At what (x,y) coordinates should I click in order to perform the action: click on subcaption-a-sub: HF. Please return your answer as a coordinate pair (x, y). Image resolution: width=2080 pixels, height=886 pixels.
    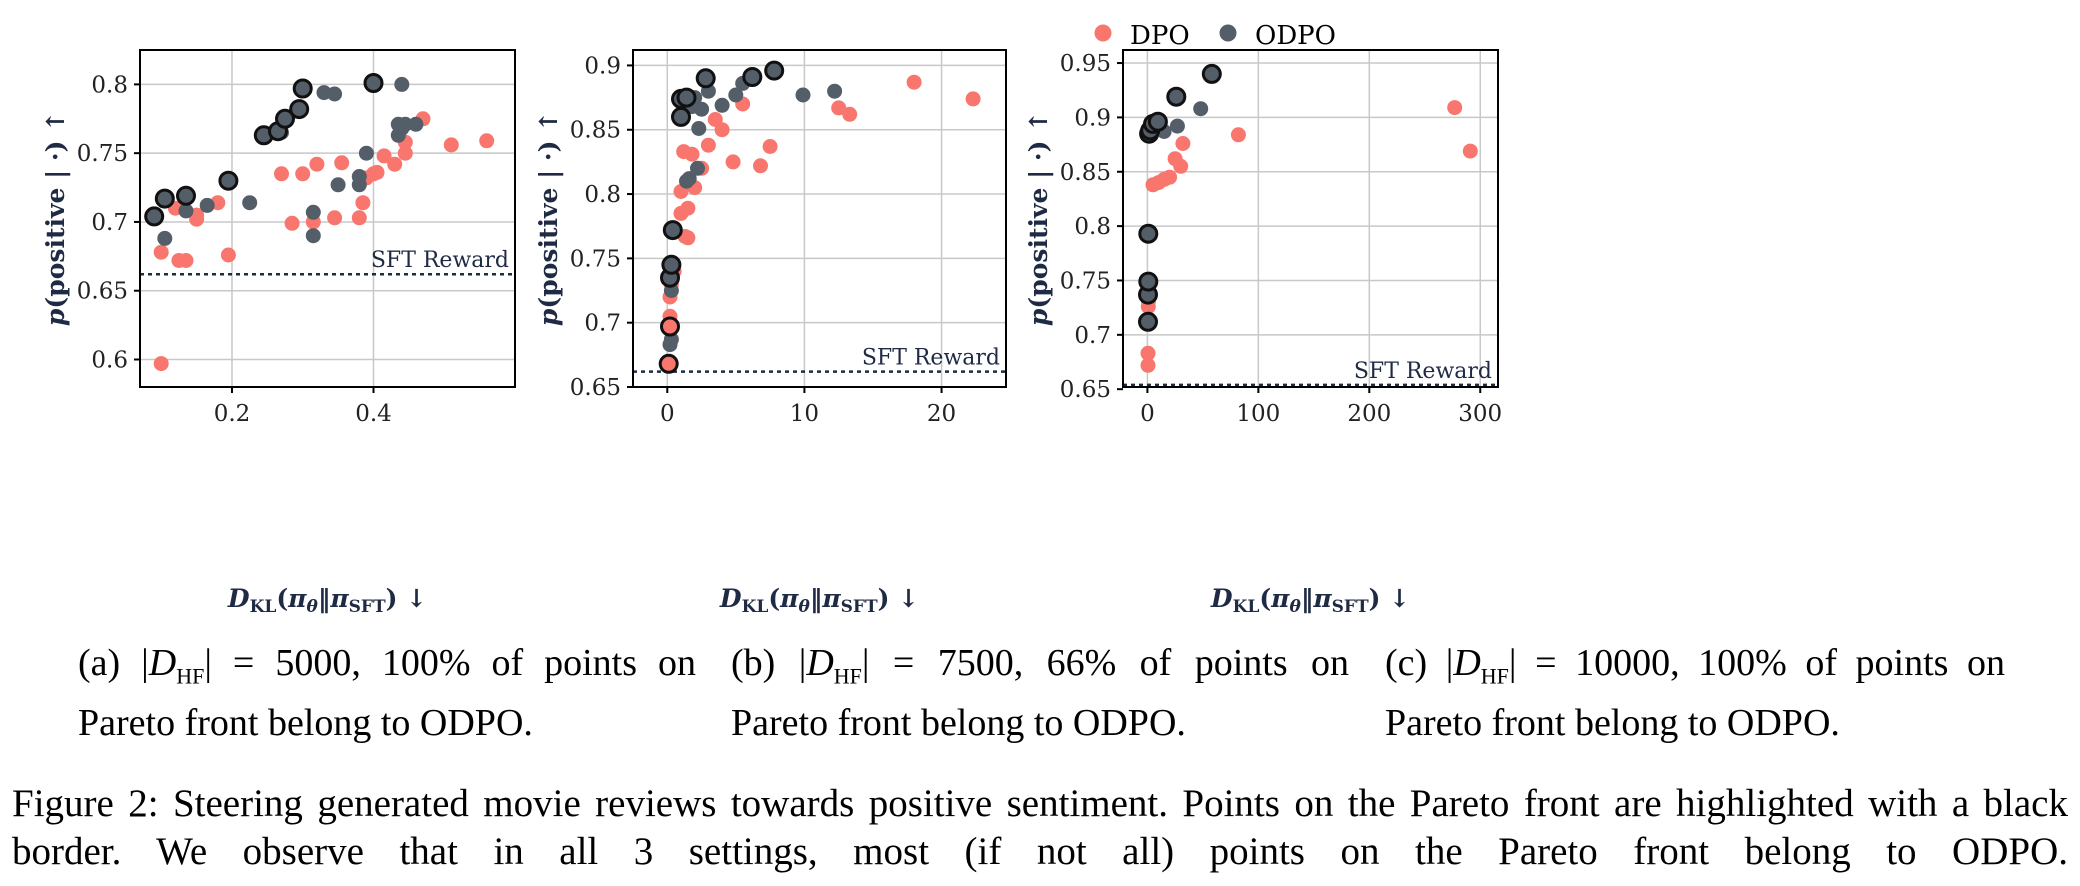
    Looking at the image, I should click on (190, 676).